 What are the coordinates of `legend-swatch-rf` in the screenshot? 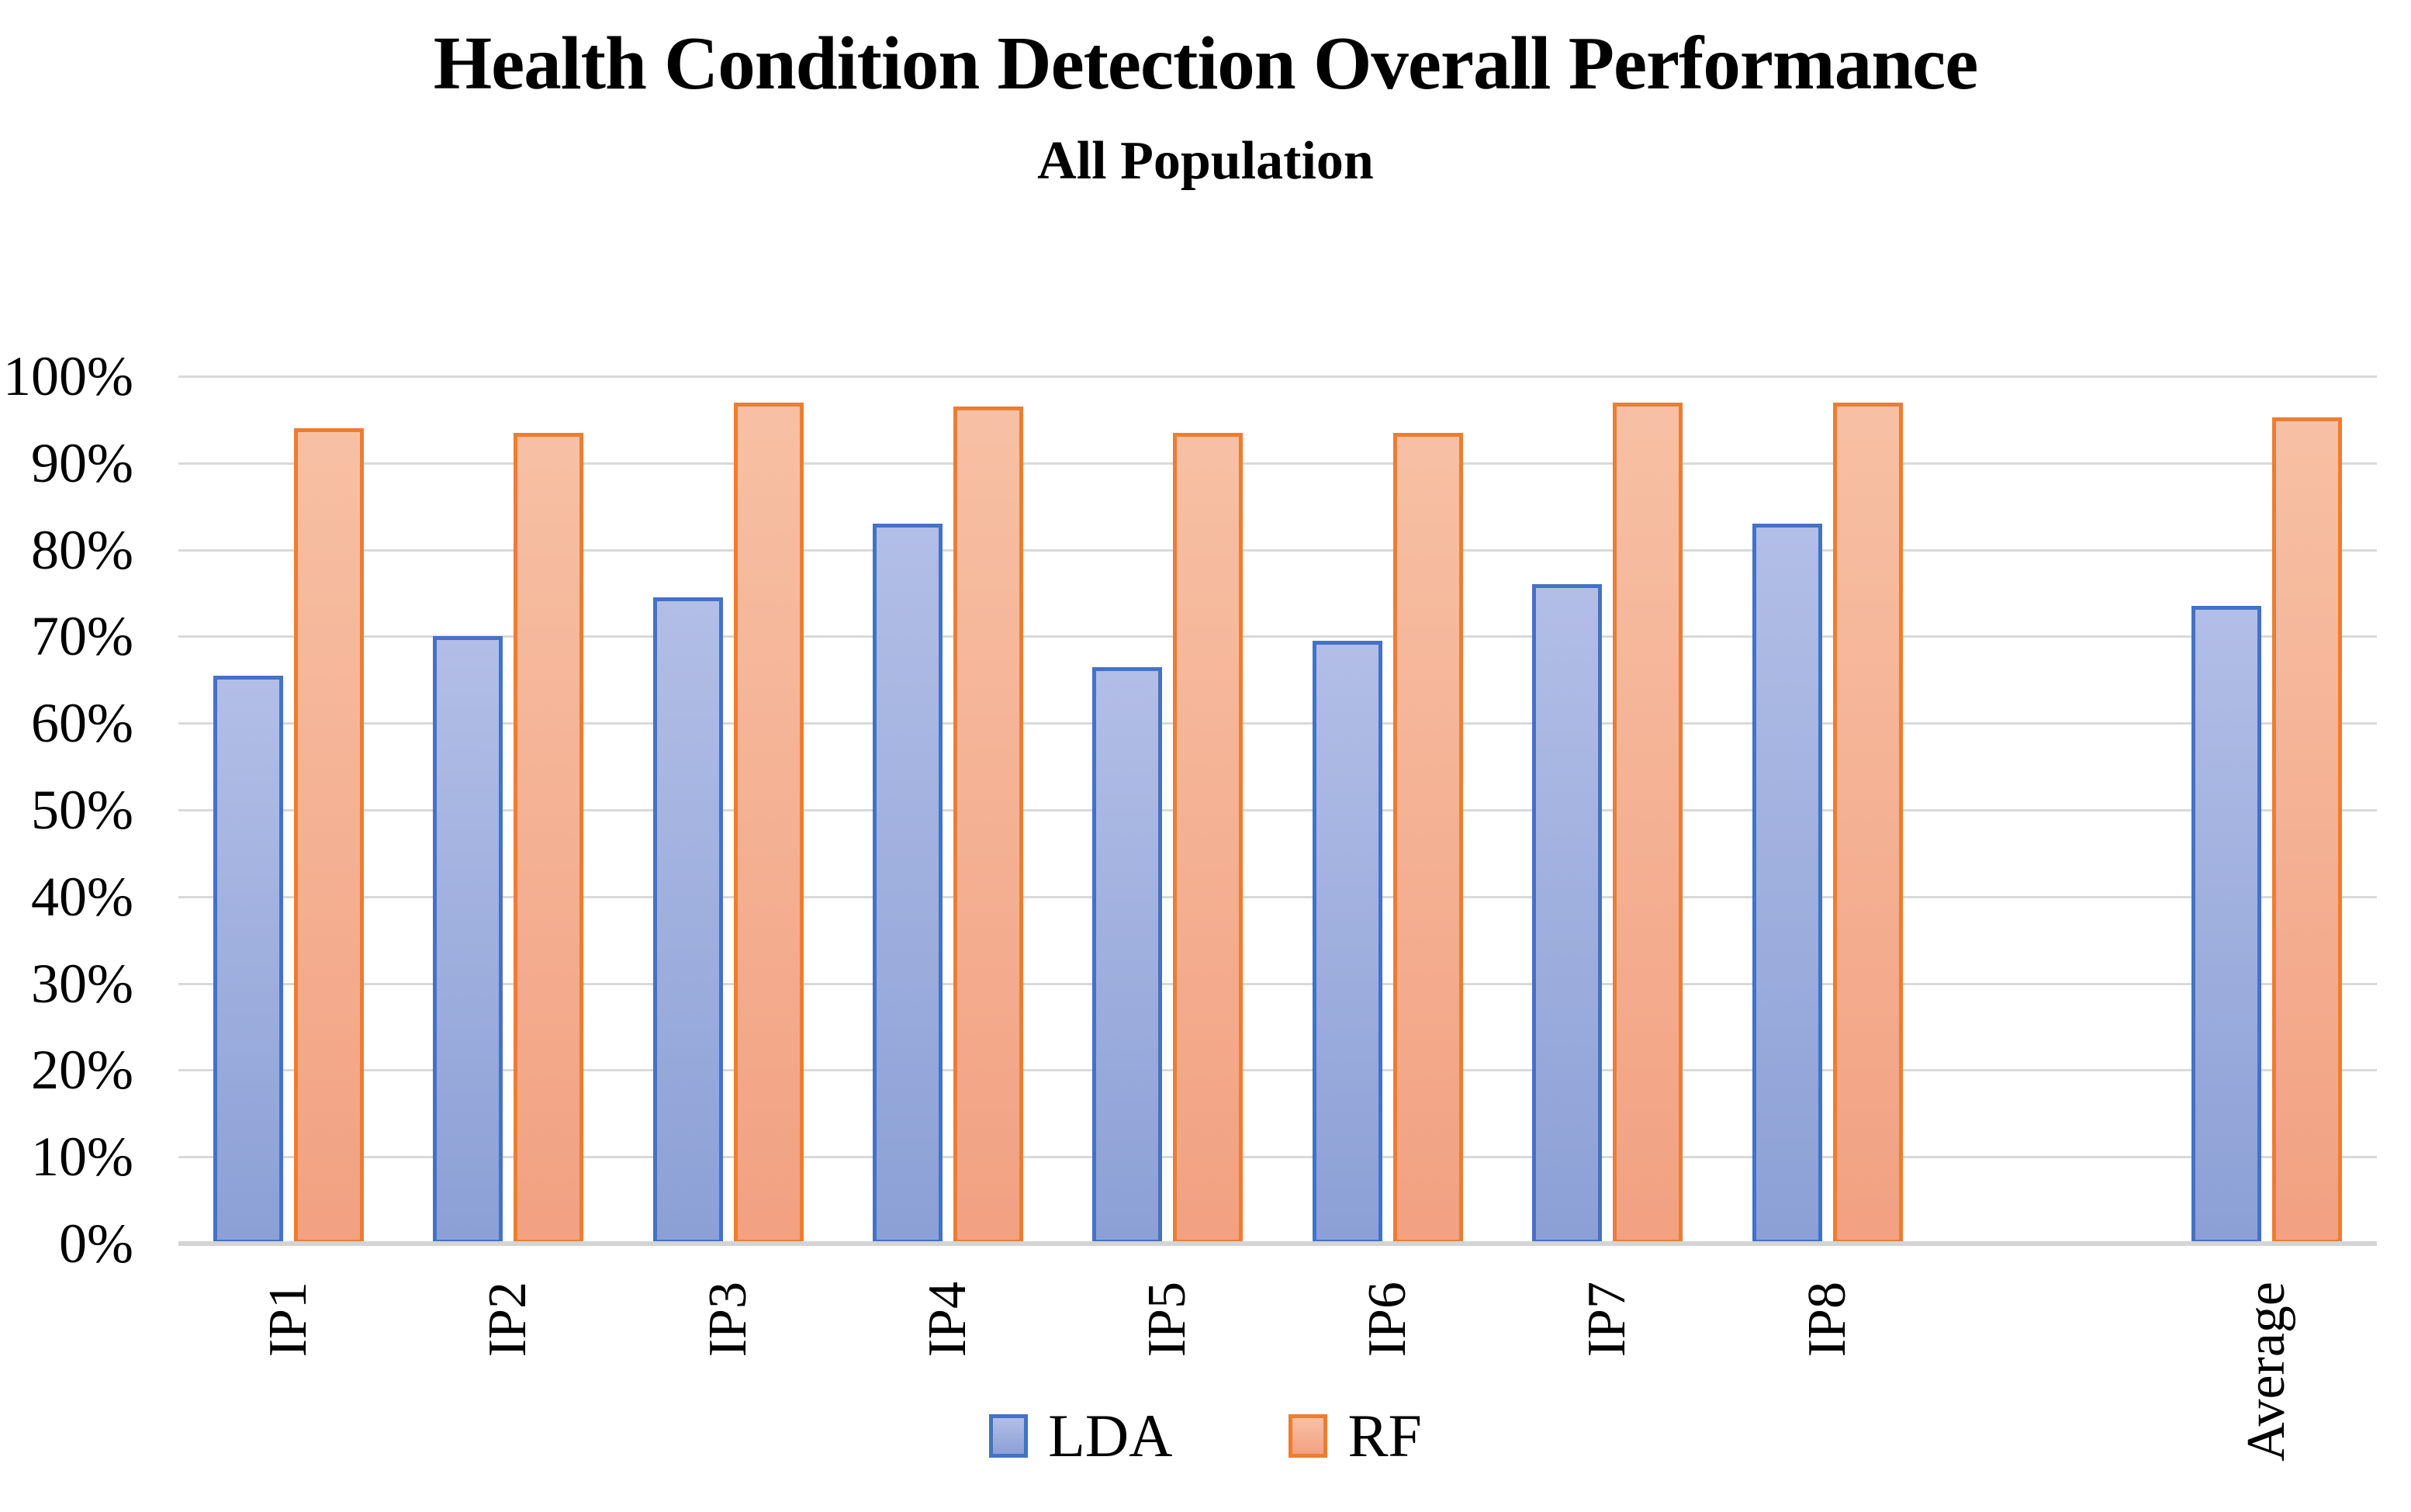 It's located at (1308, 1436).